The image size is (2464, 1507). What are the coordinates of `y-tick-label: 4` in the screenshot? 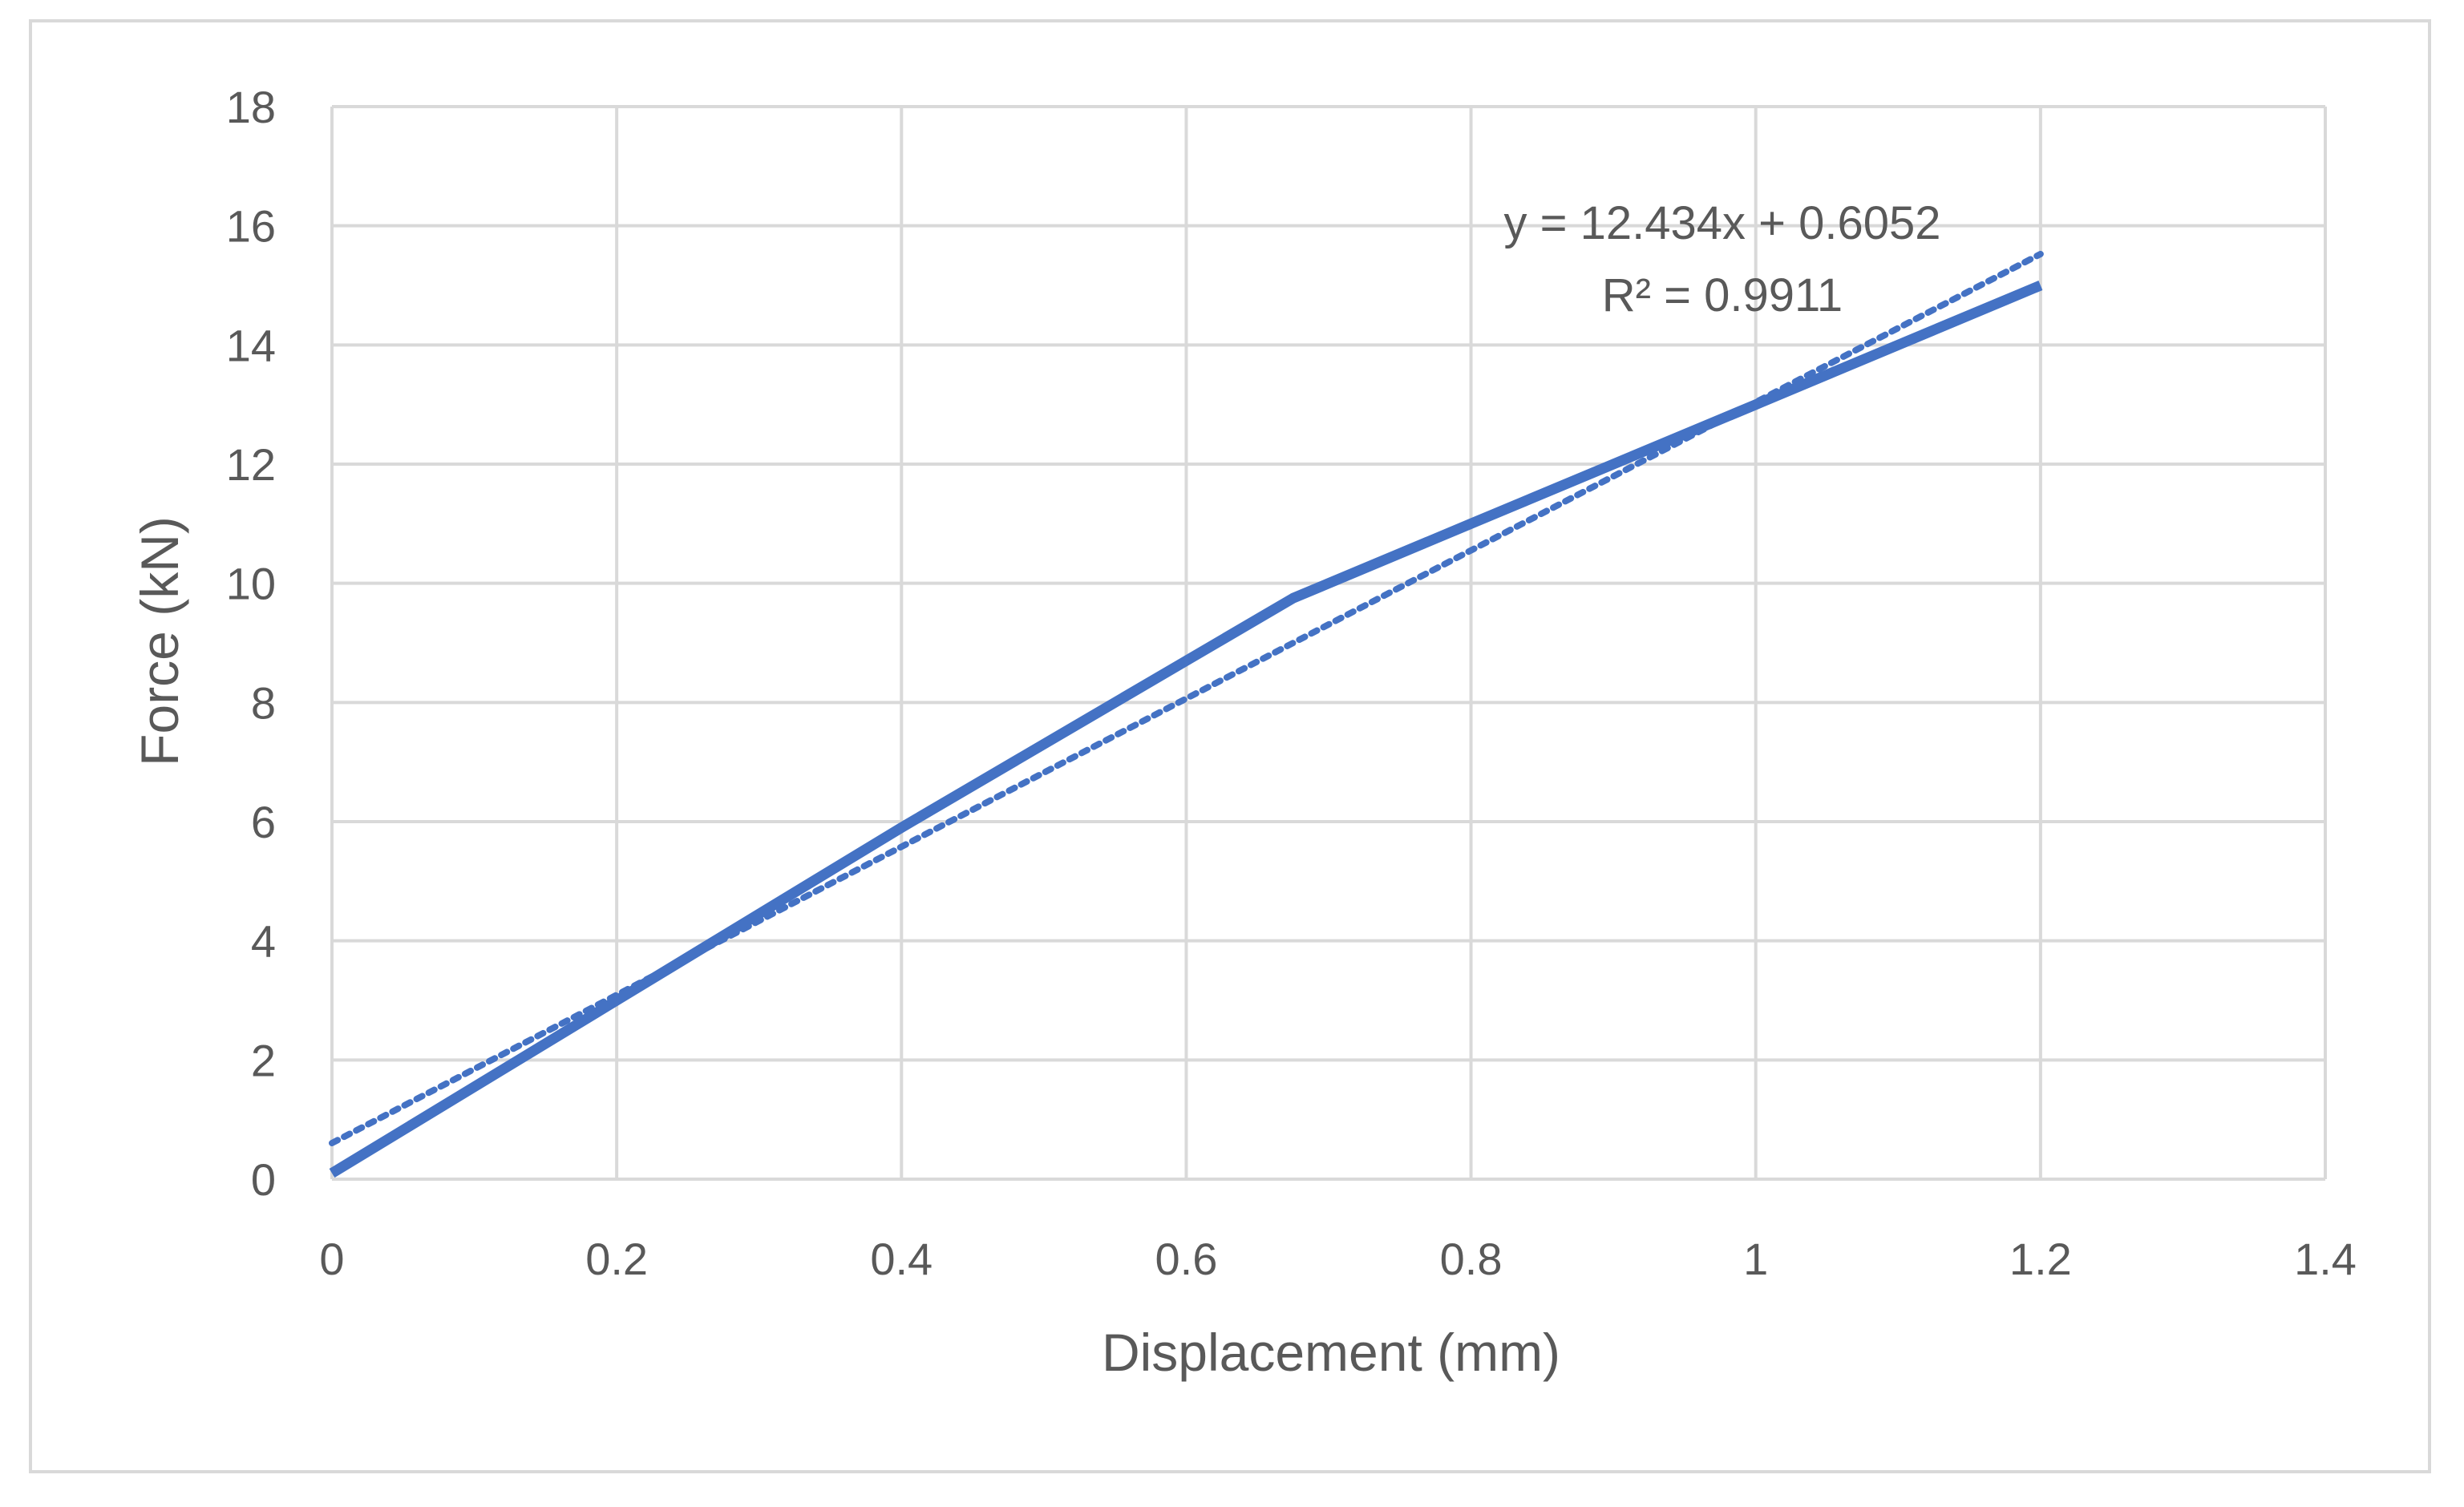 It's located at (263, 941).